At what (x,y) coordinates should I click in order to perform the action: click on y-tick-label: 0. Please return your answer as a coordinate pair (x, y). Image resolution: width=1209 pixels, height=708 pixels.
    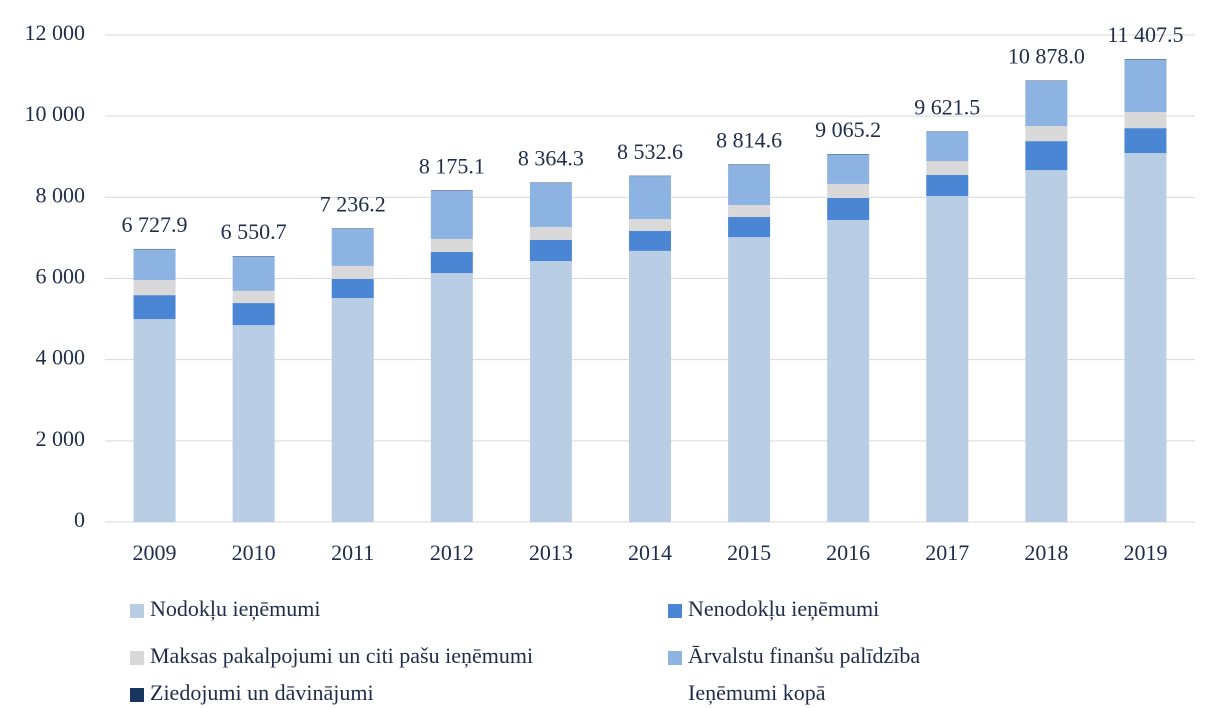
    Looking at the image, I should click on (79, 519).